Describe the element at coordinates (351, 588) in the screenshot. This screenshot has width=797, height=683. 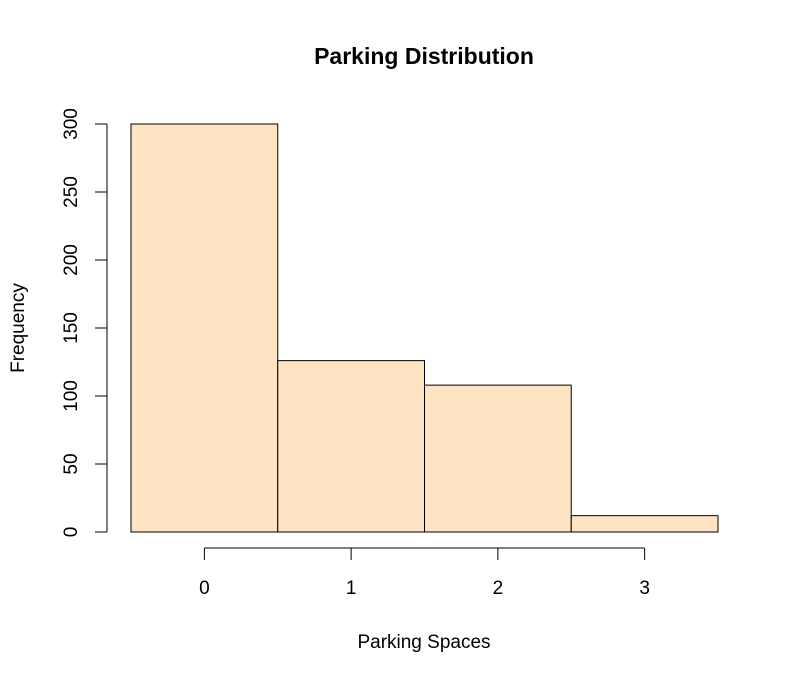
I see `x-tick-label-1: 1` at that location.